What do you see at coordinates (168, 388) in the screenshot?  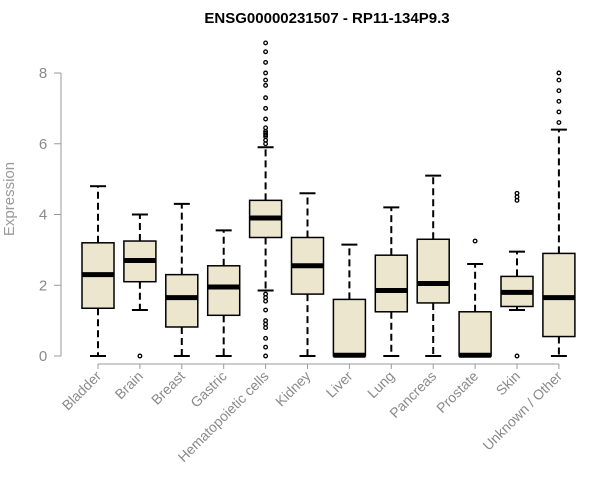 I see `x-tick-label: Breast` at bounding box center [168, 388].